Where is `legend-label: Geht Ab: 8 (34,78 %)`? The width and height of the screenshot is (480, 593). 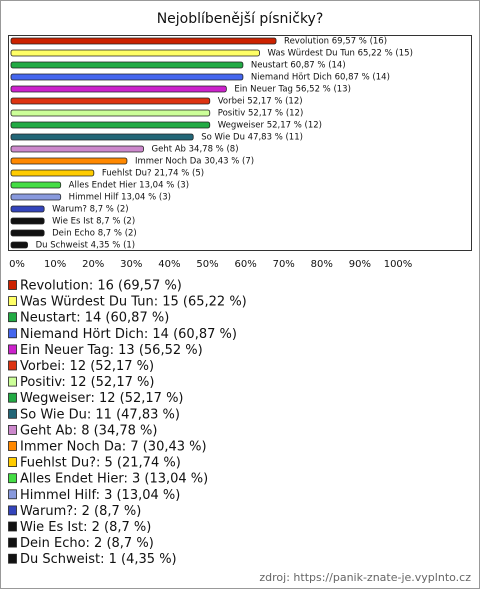 legend-label: Geht Ab: 8 (34,78 %) is located at coordinates (88, 430).